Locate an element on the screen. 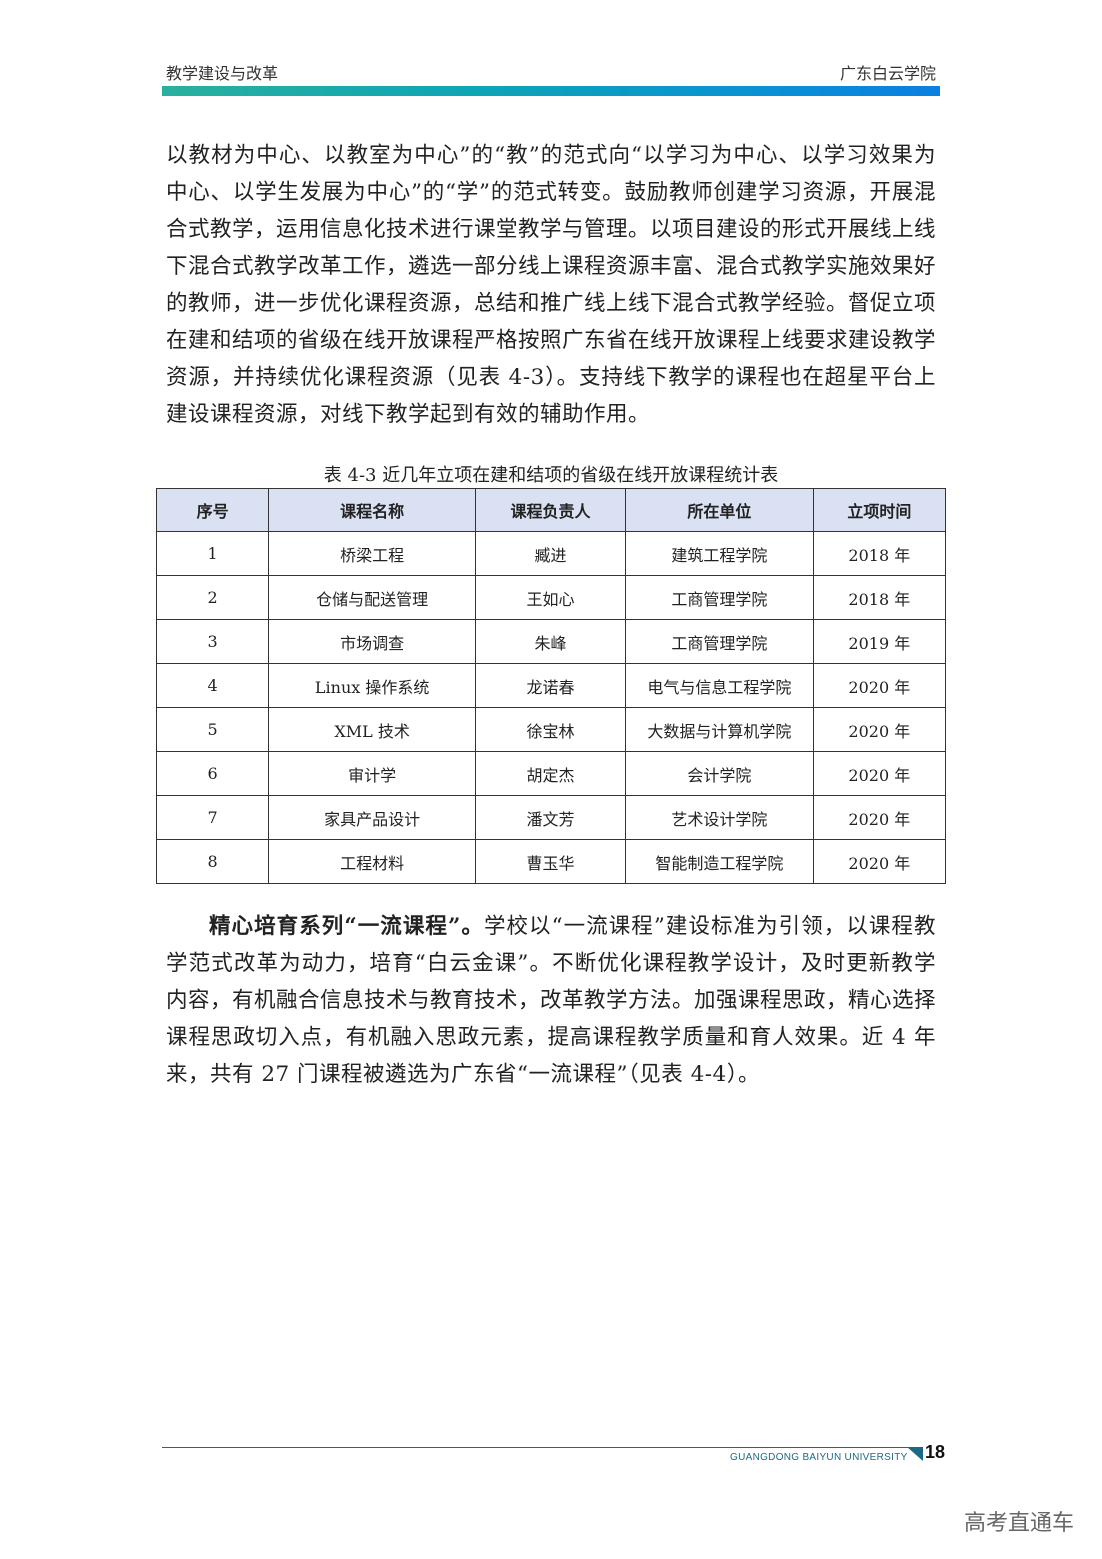  table-cell: 桥梁工程 is located at coordinates (372, 553).